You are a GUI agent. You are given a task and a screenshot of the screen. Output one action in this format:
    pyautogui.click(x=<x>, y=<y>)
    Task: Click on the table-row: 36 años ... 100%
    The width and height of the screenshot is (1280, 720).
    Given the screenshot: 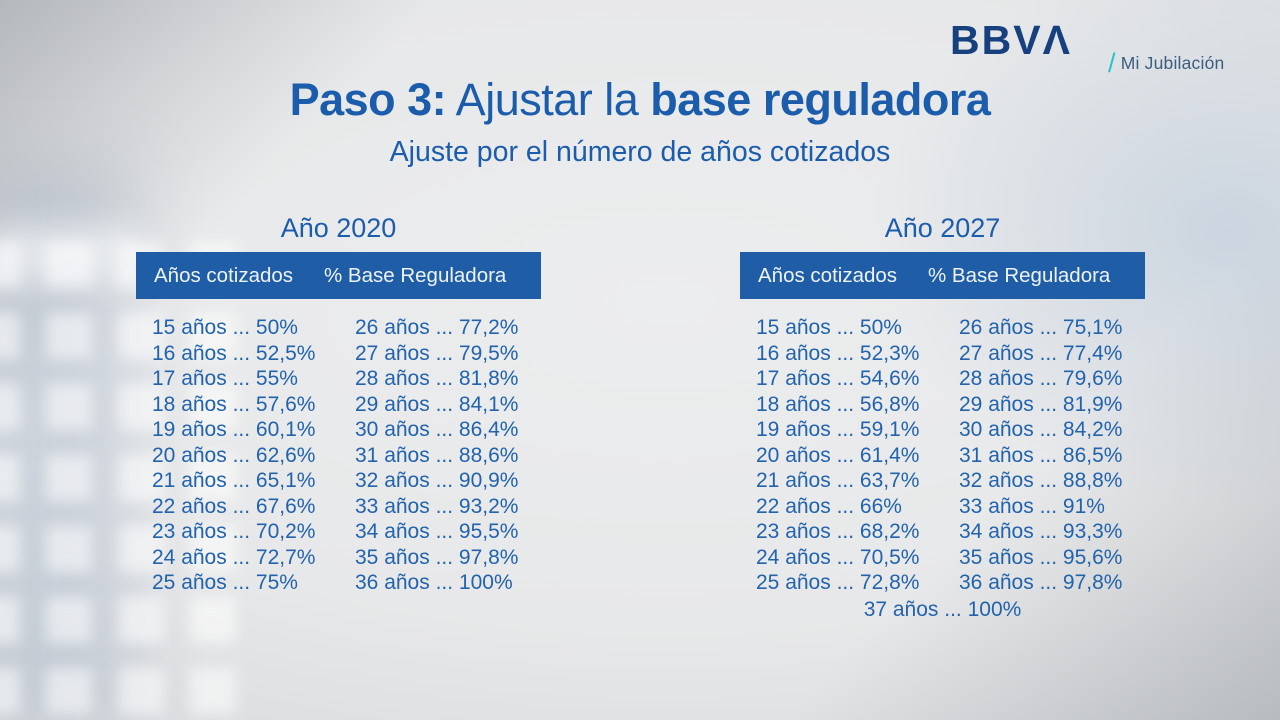 What is the action you would take?
    pyautogui.click(x=434, y=582)
    